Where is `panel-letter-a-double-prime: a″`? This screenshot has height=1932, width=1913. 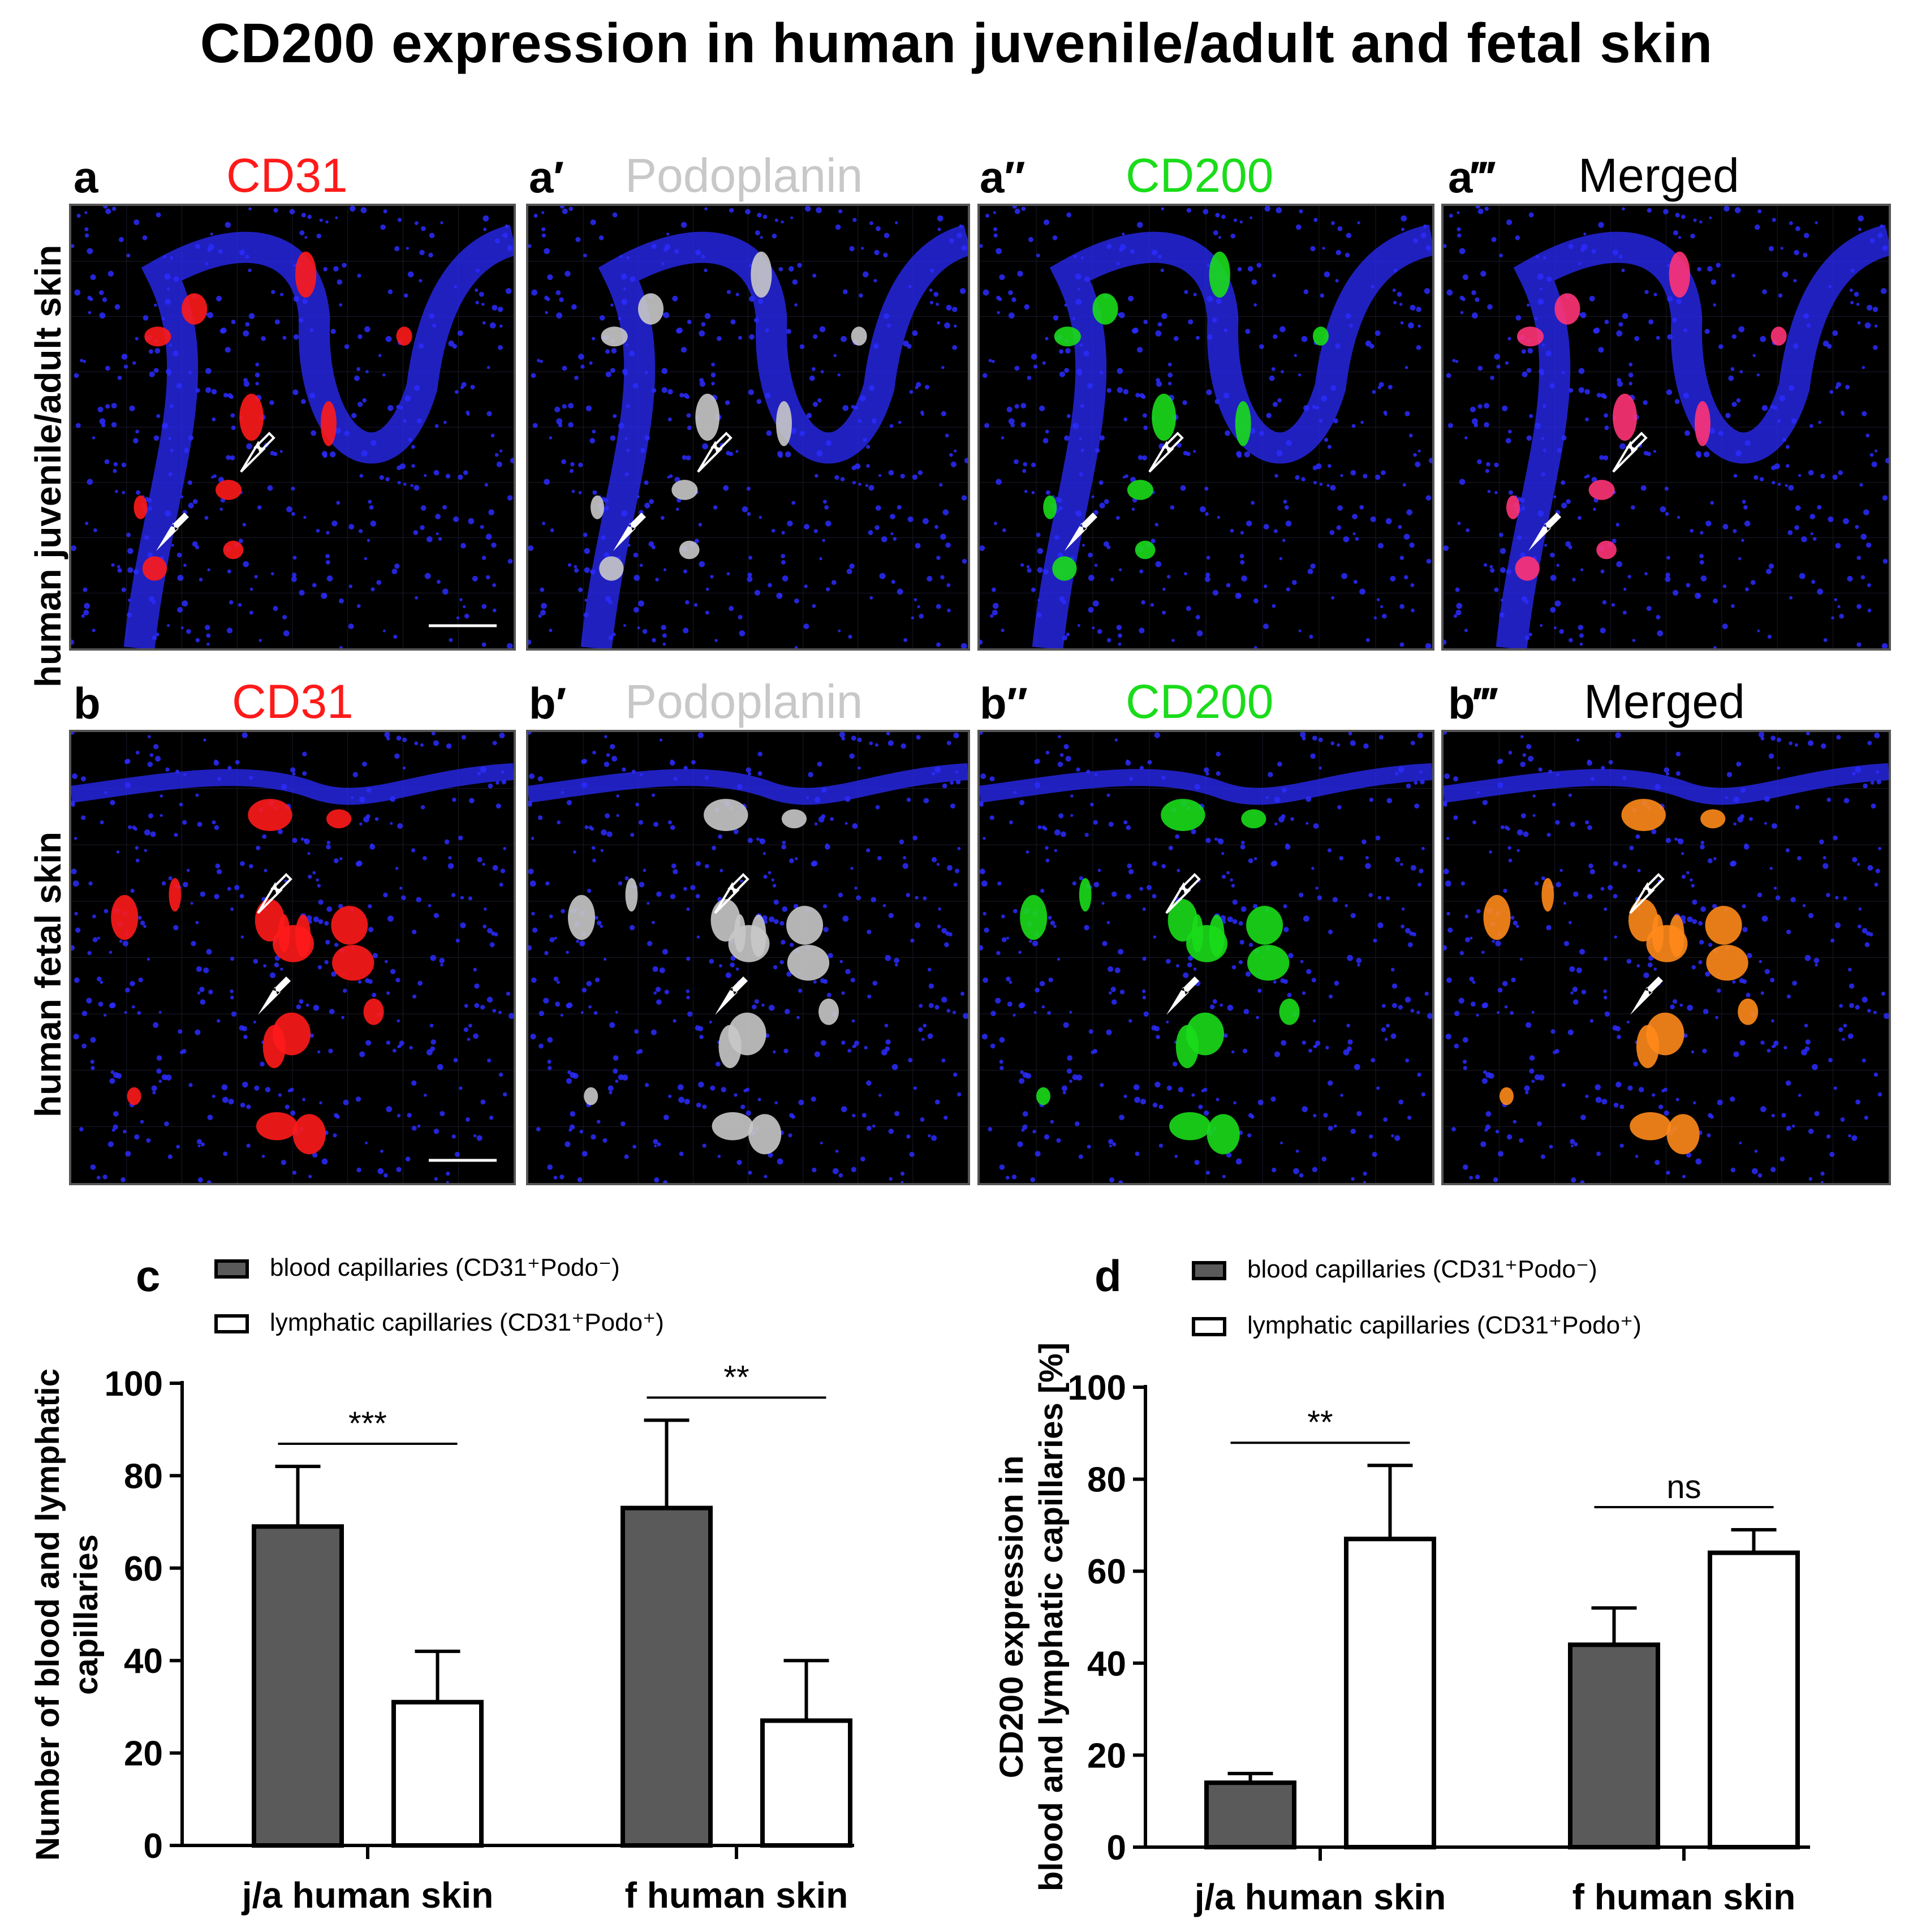
panel-letter-a-double-prime: a″ is located at coordinates (1003, 177).